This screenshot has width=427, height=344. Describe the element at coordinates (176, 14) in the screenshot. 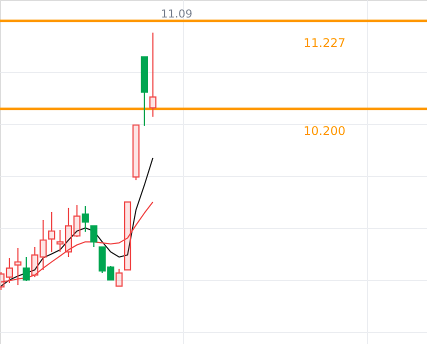

I see `text: 11.09` at that location.